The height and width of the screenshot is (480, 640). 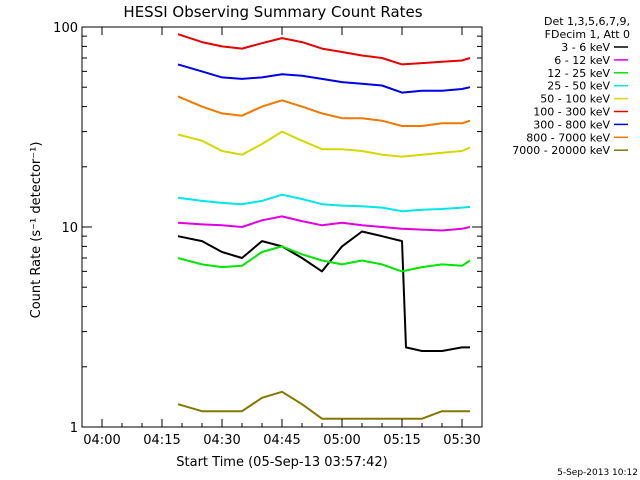 I want to click on legend-header-0: Det 1,3,5,6,7,9,, so click(x=587, y=21).